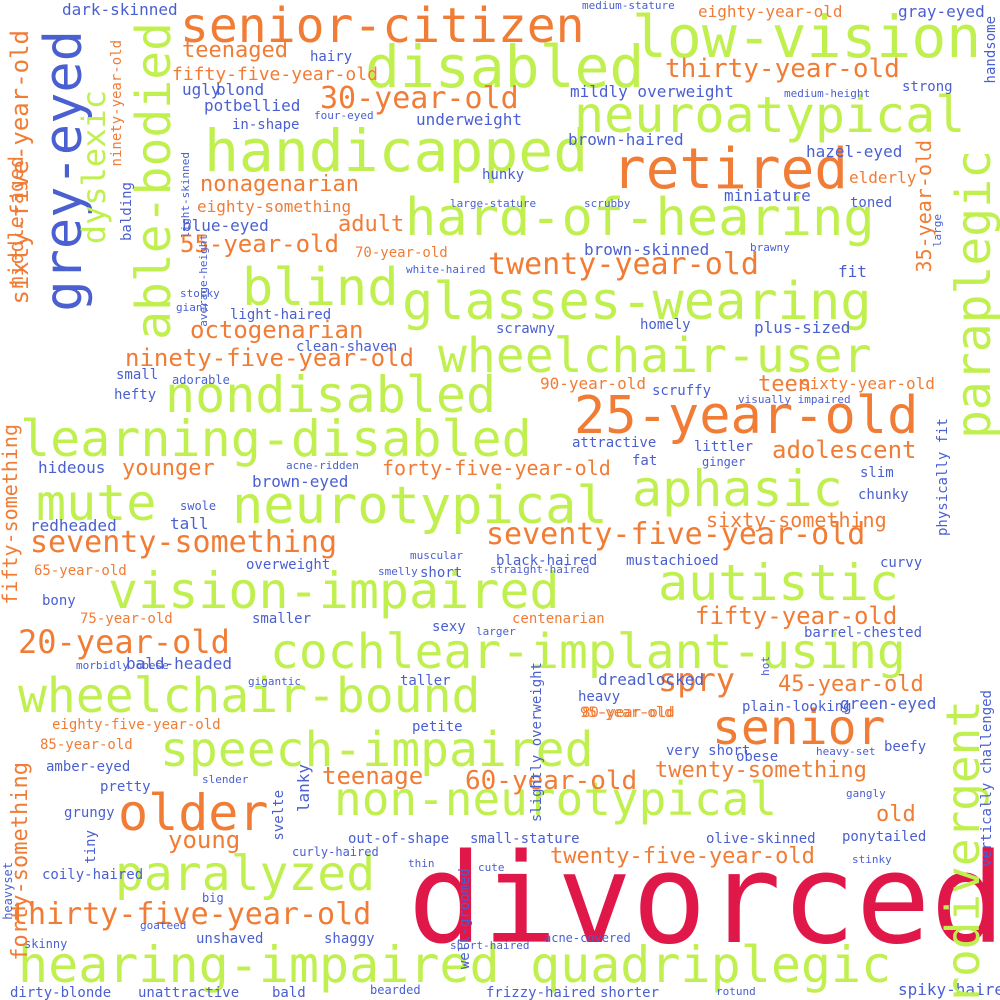 The height and width of the screenshot is (1000, 1000). Describe the element at coordinates (89, 813) in the screenshot. I see `word-grungy: grungy` at that location.